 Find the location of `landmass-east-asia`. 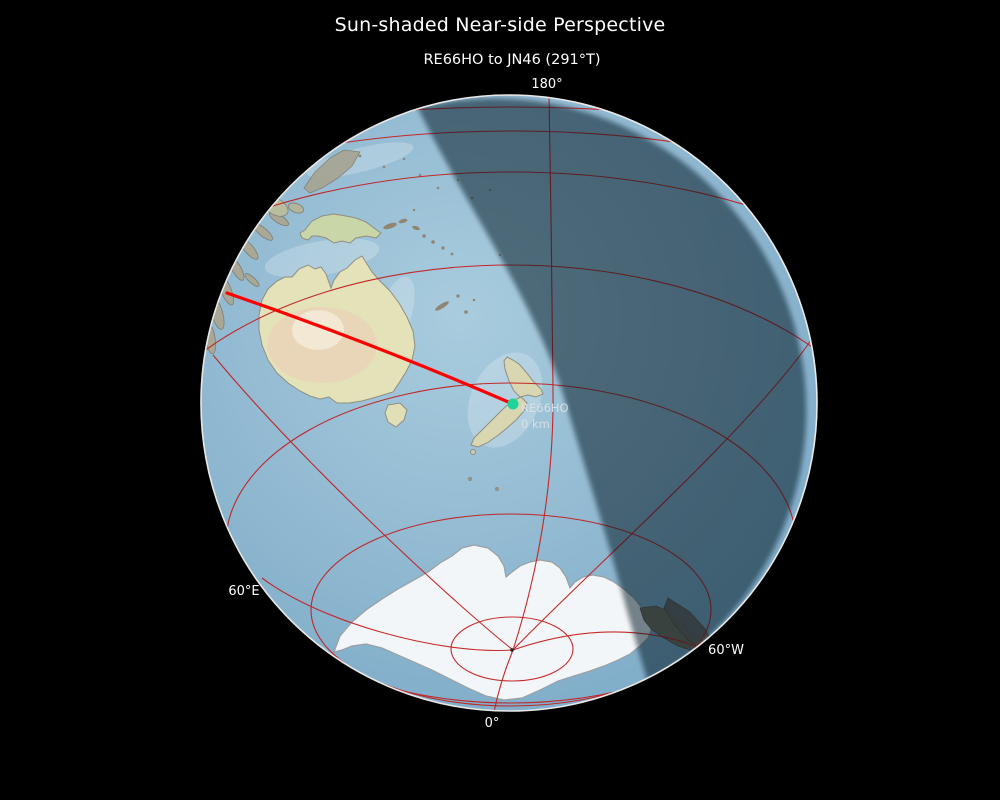

landmass-east-asia is located at coordinates (332, 171).